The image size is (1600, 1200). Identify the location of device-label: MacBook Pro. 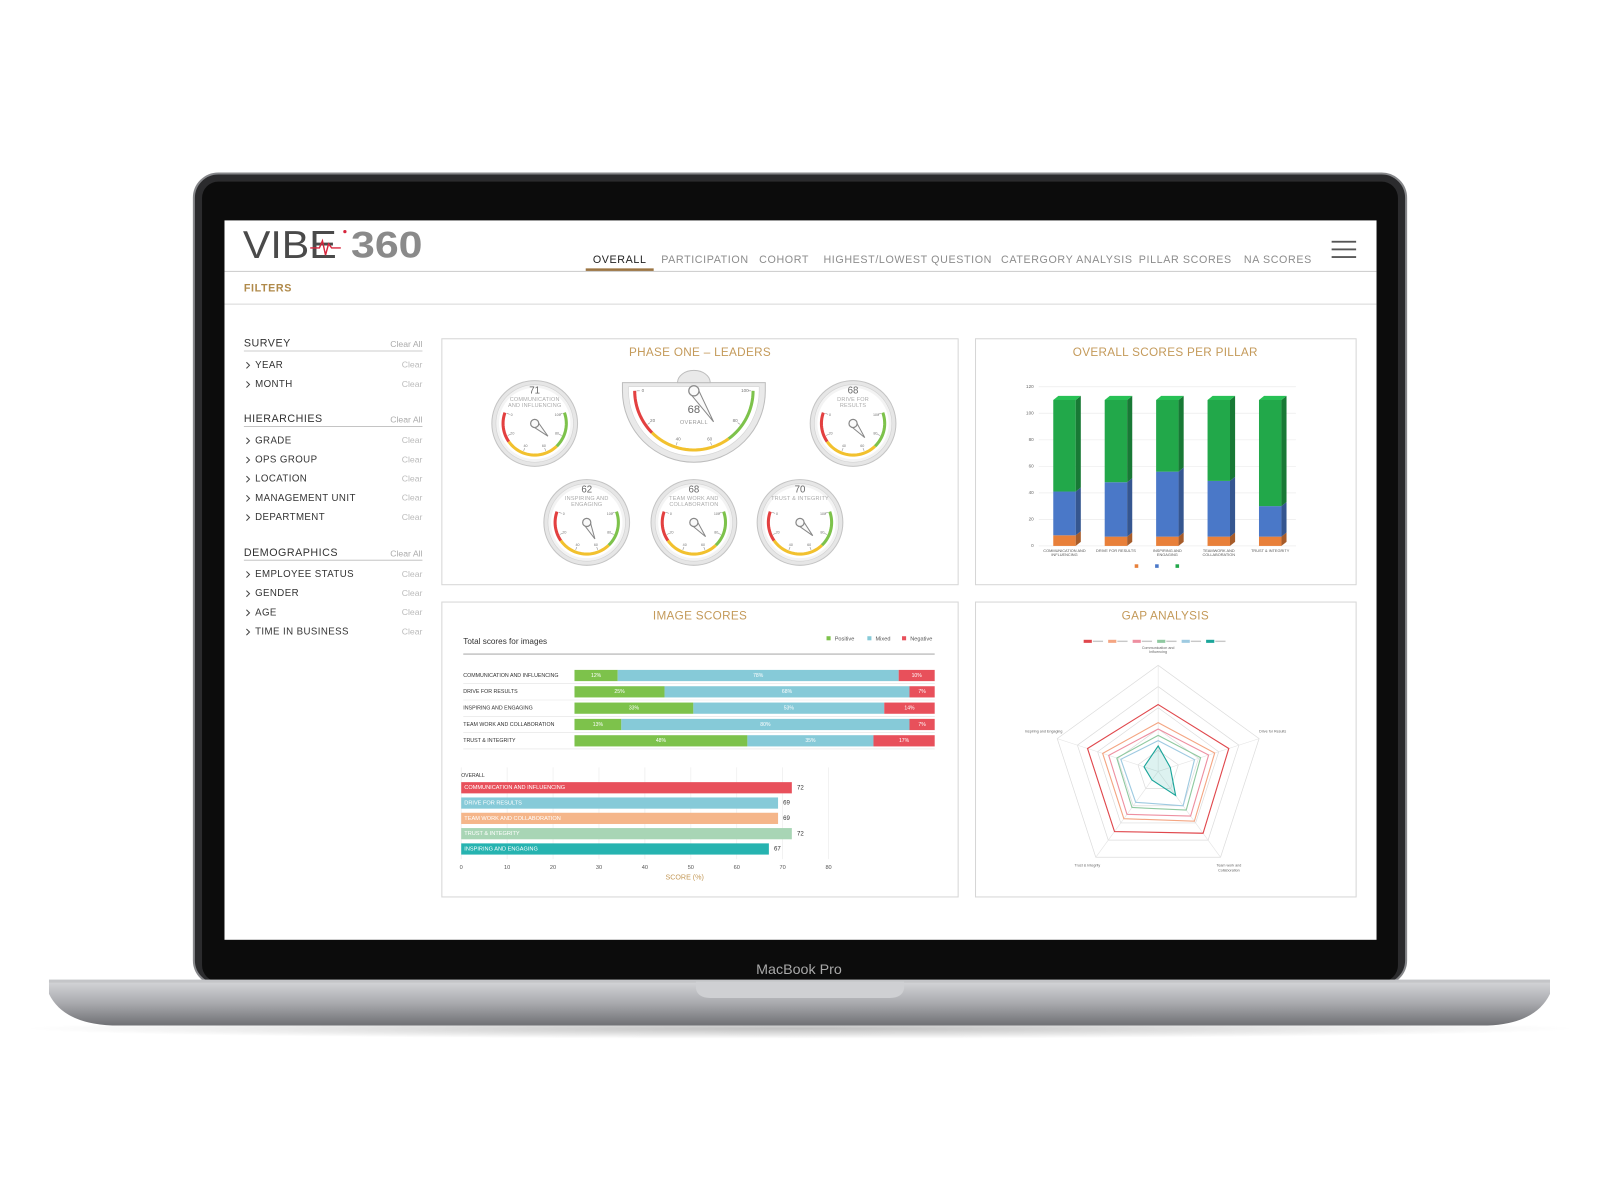
(799, 970).